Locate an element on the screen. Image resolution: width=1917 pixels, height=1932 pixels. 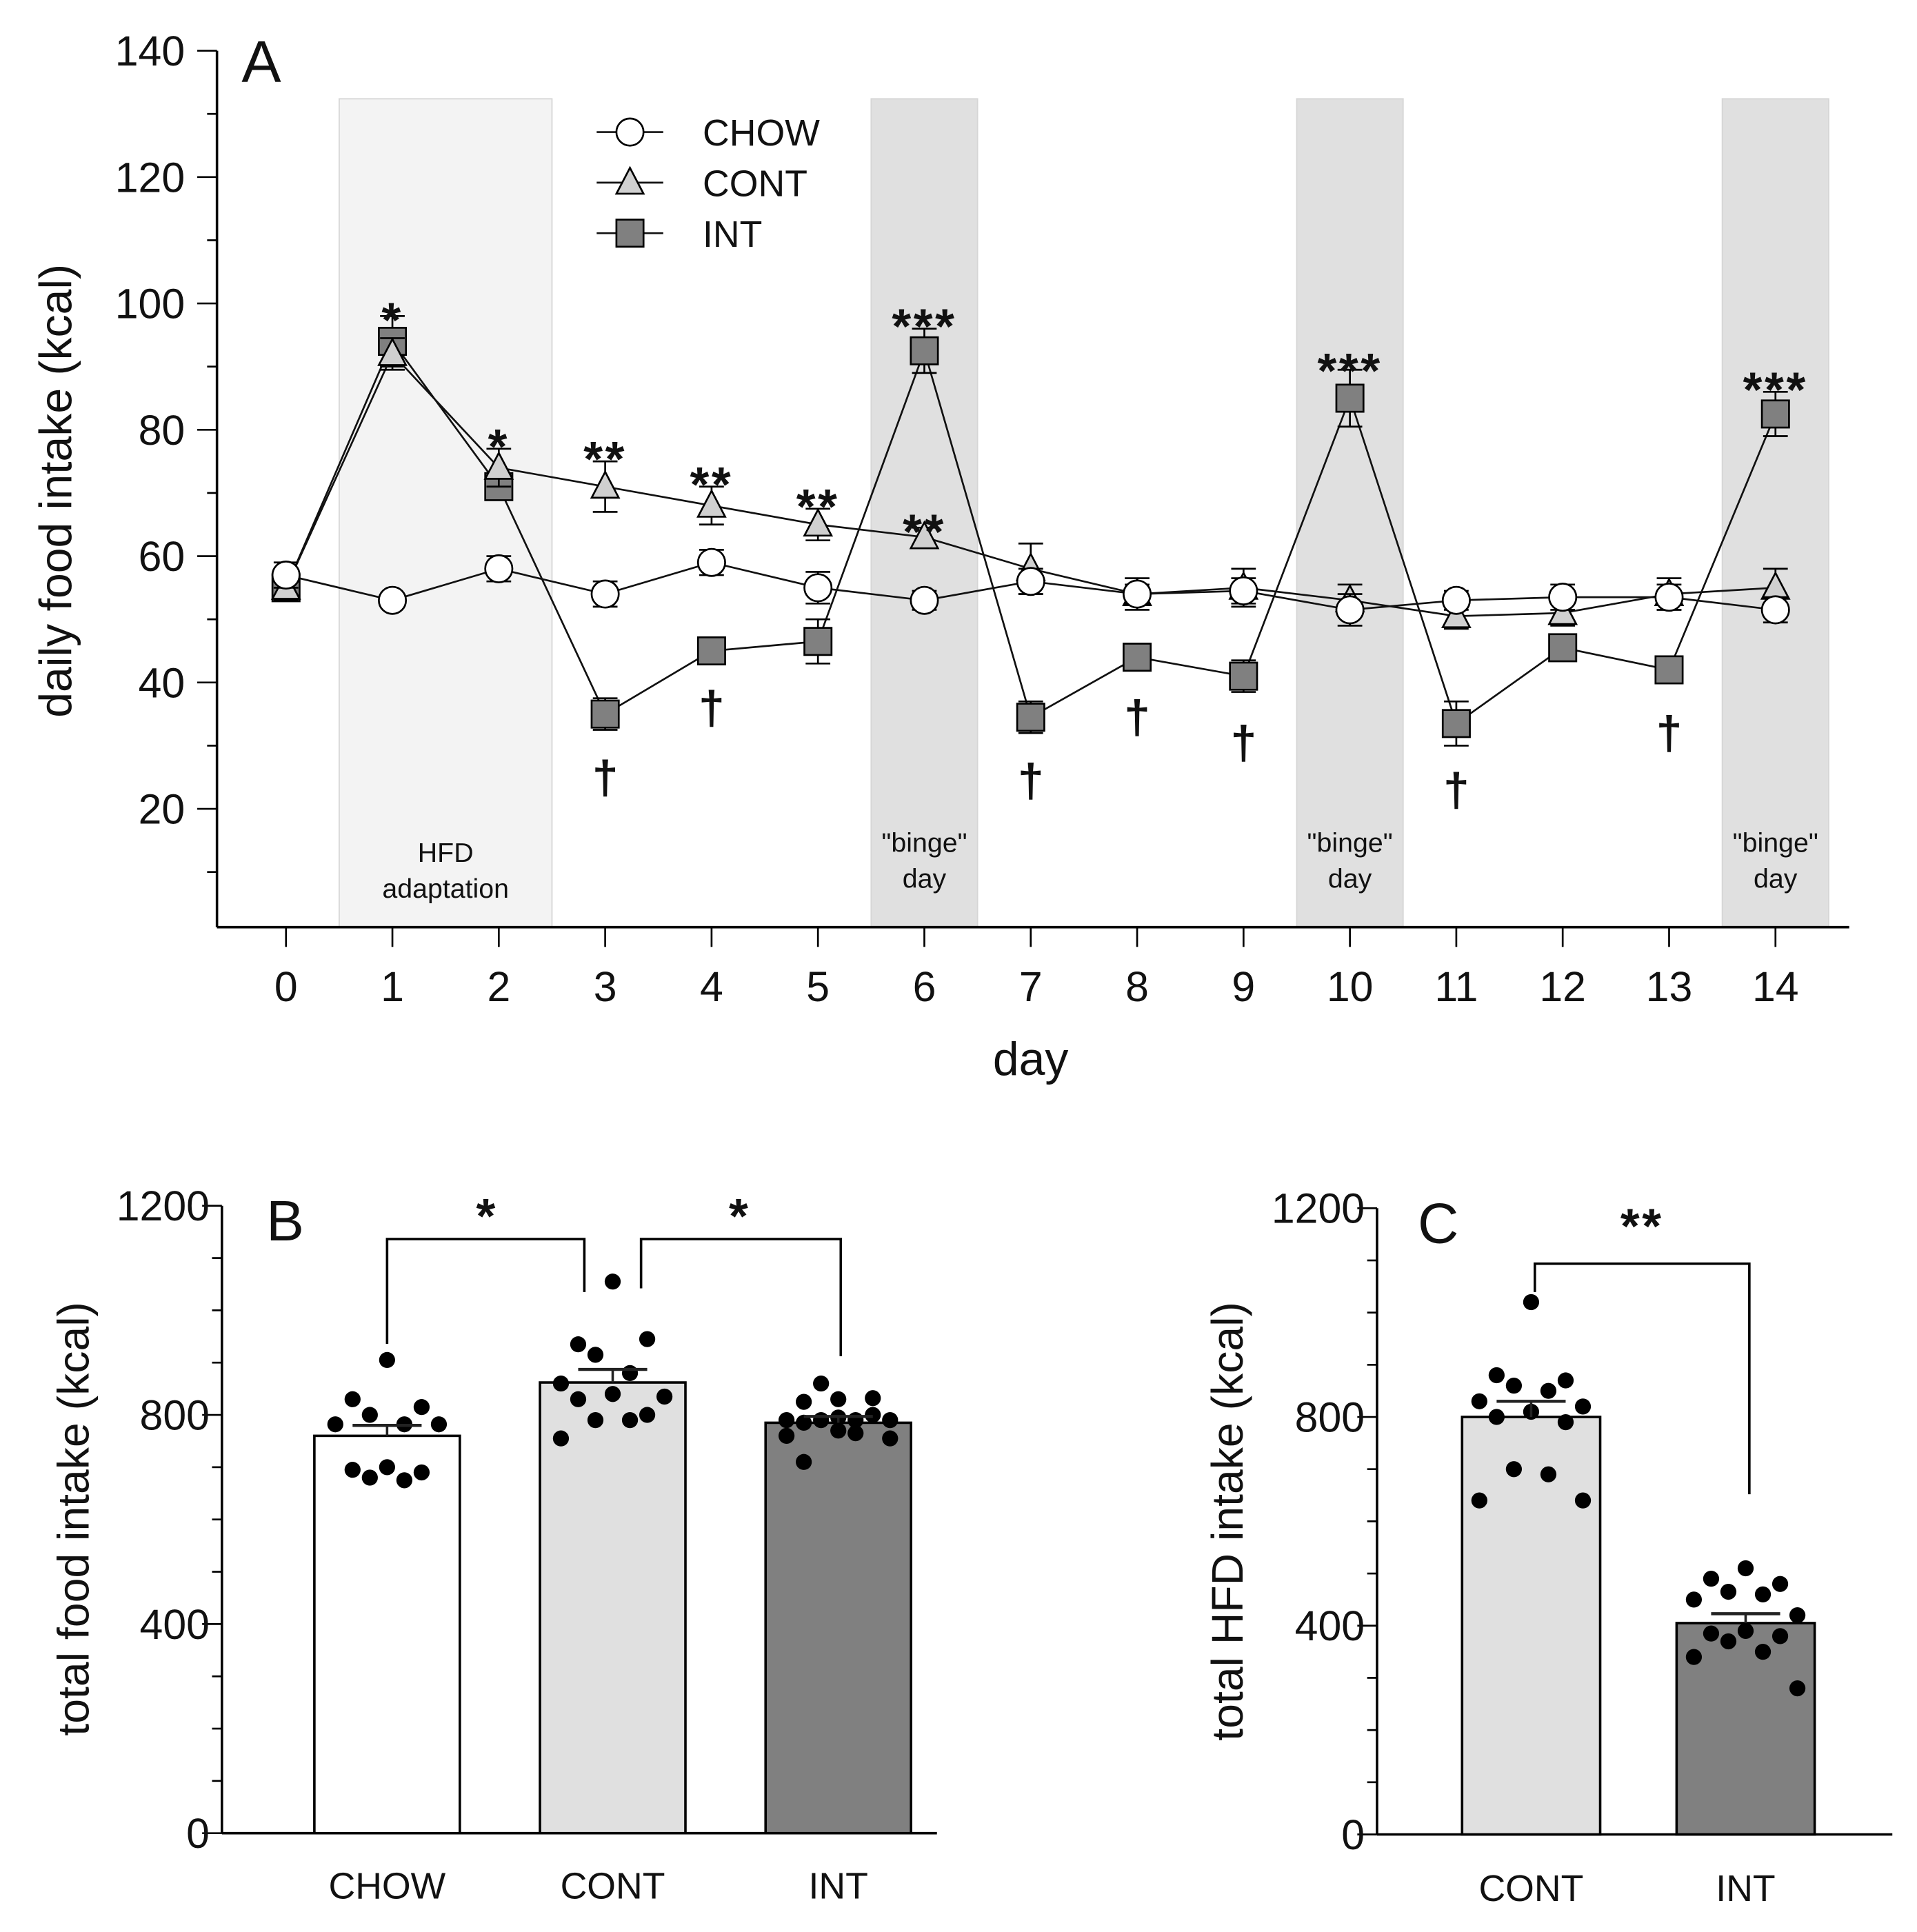
significance-stars: * is located at coordinates (739, 1216).